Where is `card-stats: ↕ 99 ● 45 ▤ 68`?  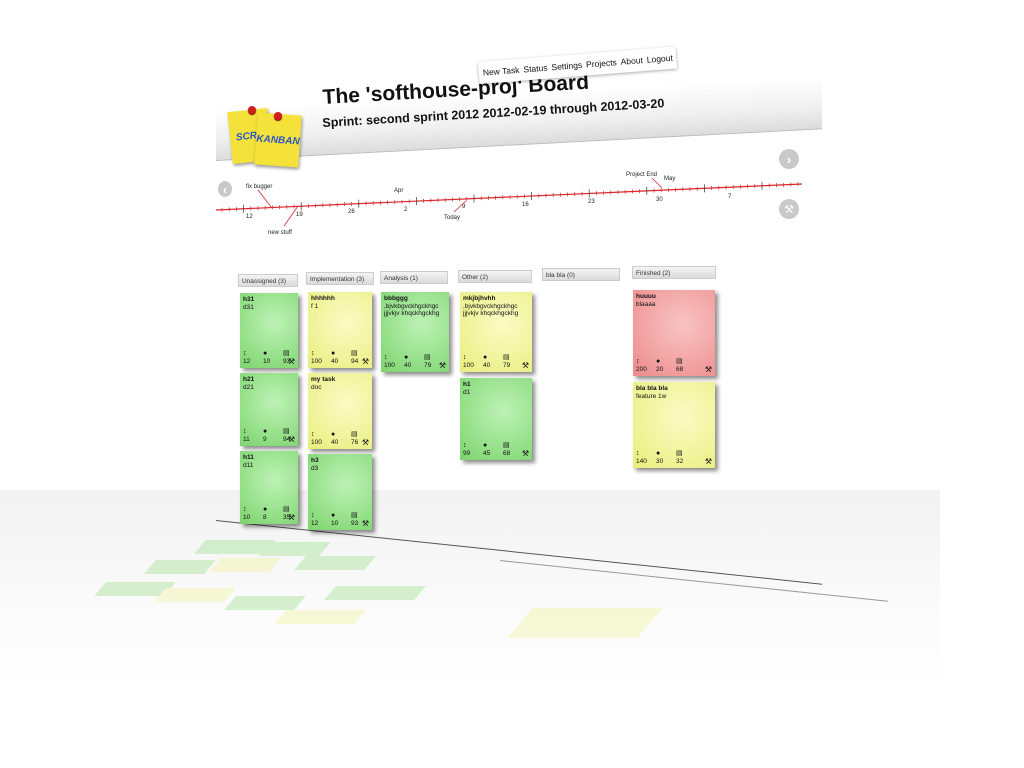 card-stats: ↕ 99 ● 45 ▤ 68 is located at coordinates (496, 449).